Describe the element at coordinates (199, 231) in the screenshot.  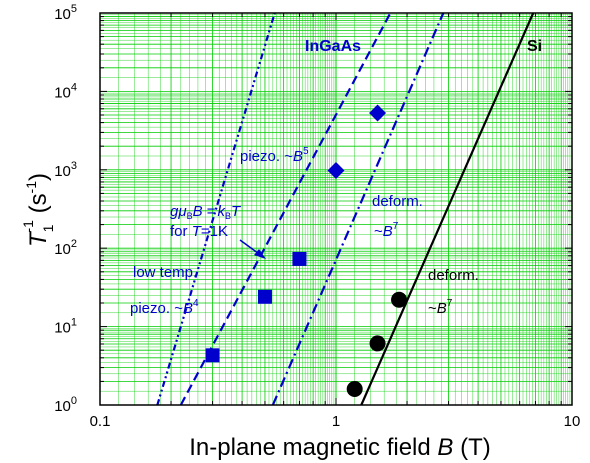
I see `label-zeeman-temperature: for T=1K` at that location.